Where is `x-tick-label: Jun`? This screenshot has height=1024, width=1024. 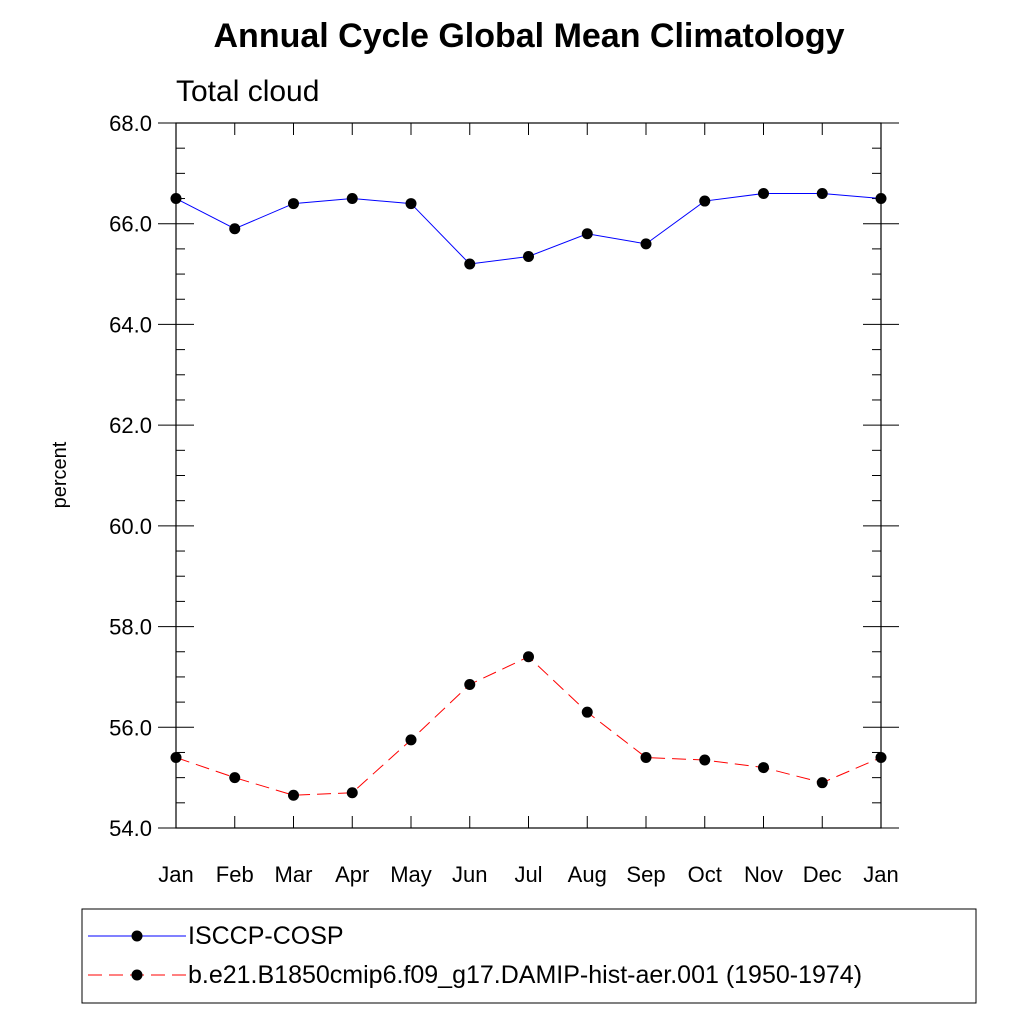
x-tick-label: Jun is located at coordinates (469, 874).